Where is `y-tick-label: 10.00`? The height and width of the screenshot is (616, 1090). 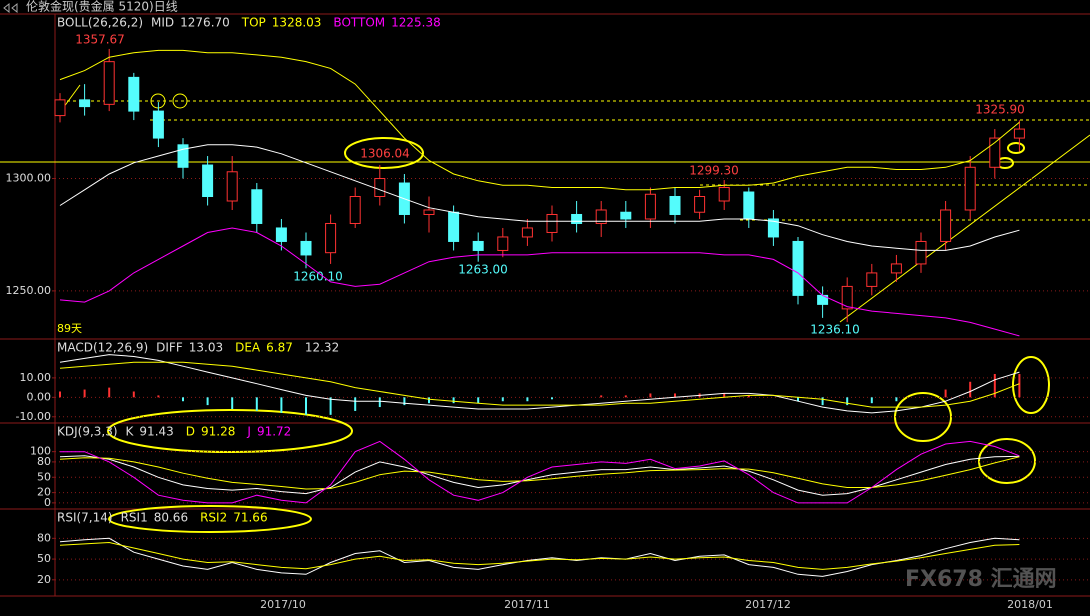
y-tick-label: 10.00 is located at coordinates (36, 377).